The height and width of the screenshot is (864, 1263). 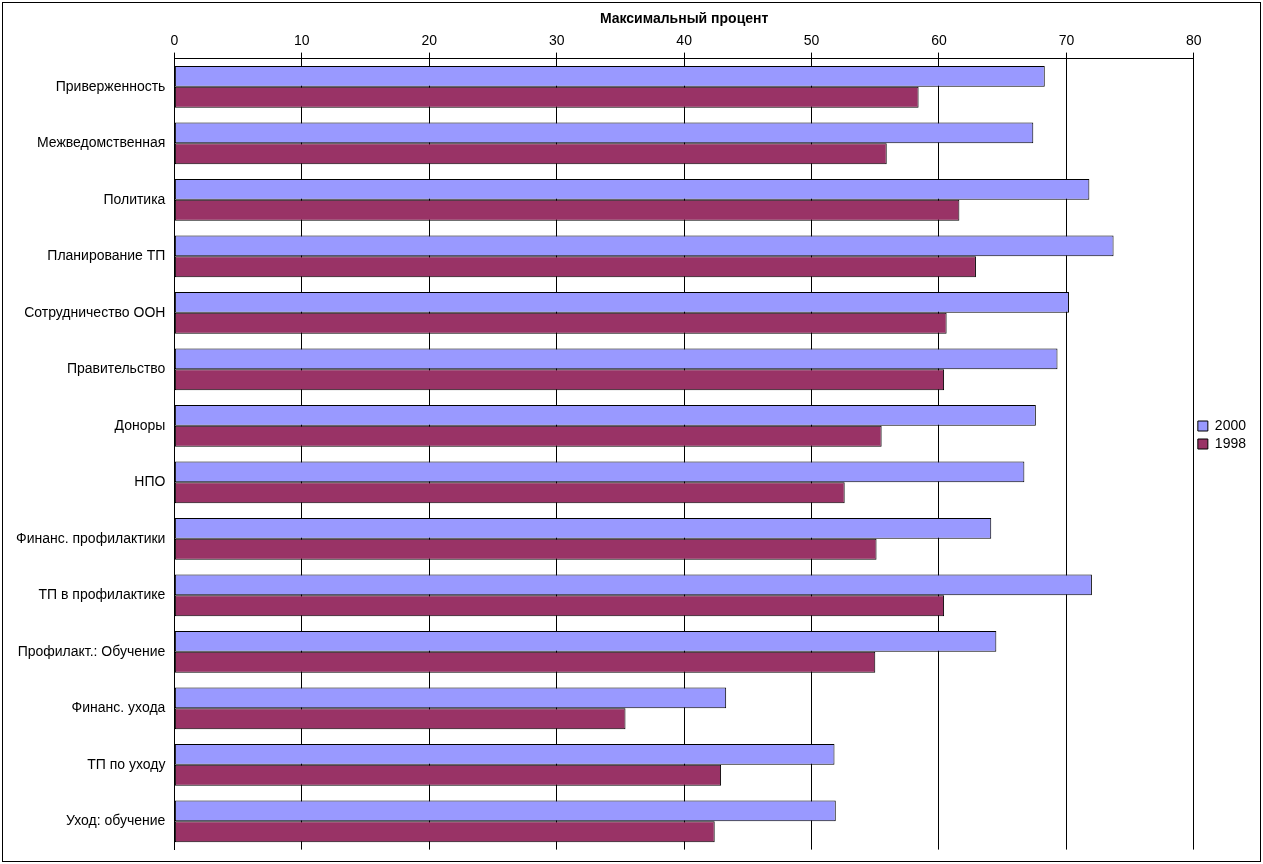 I want to click on x-axis-title: Максимальный процент, so click(x=684, y=18).